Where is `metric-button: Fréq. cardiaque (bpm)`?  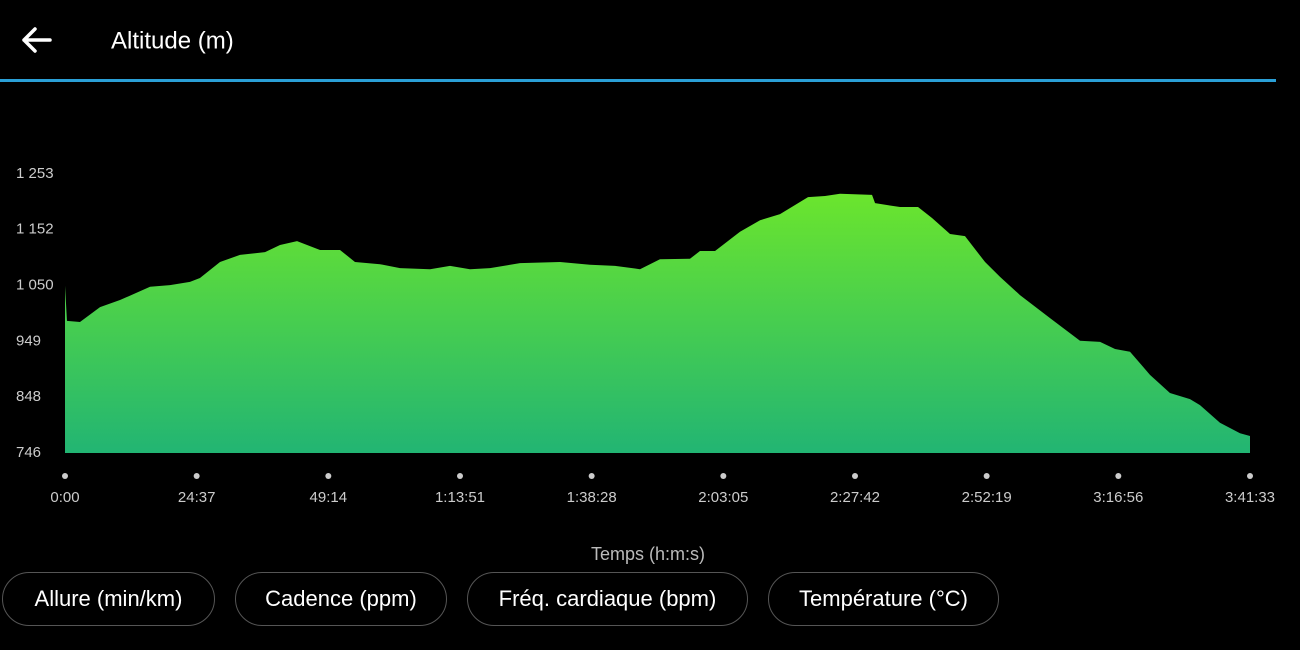 metric-button: Fréq. cardiaque (bpm) is located at coordinates (607, 599).